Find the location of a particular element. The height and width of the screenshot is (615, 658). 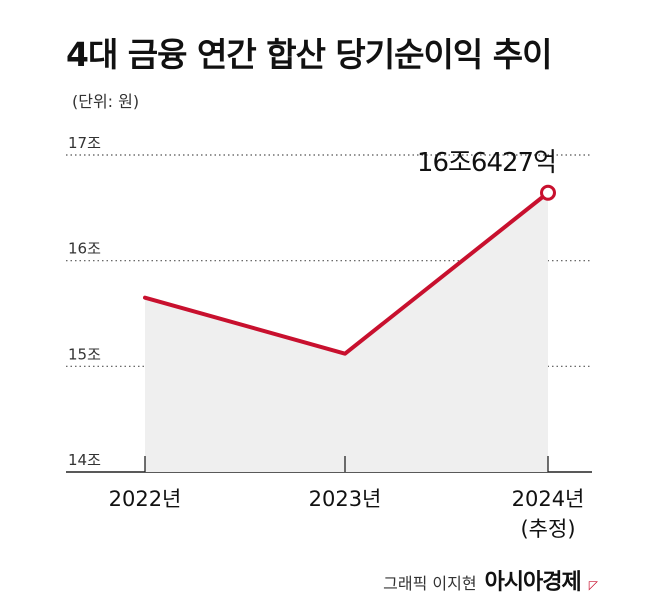

end-point-marker is located at coordinates (548, 192).